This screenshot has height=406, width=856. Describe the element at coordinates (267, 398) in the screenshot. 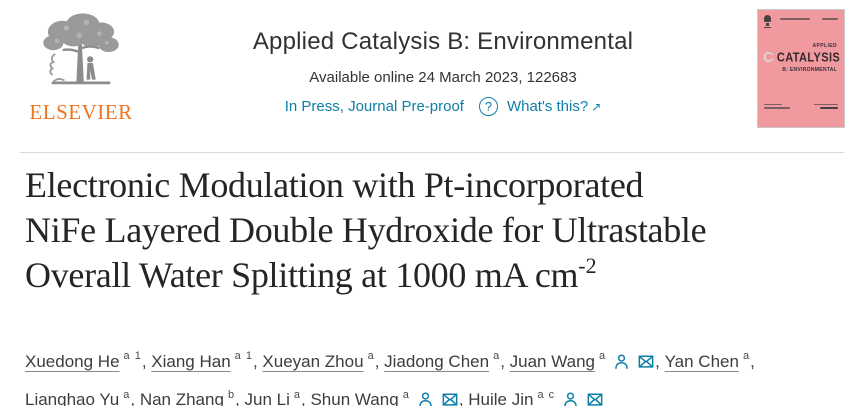

I see `author-name-link: Jun Li` at that location.